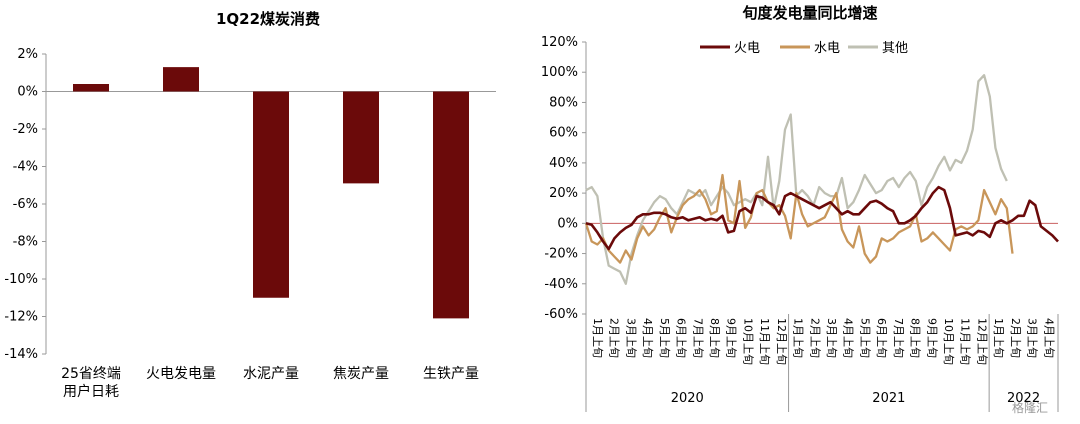 The image size is (1080, 424). I want to click on line-chart-title: 旬度发电量同比增速, so click(809, 13).